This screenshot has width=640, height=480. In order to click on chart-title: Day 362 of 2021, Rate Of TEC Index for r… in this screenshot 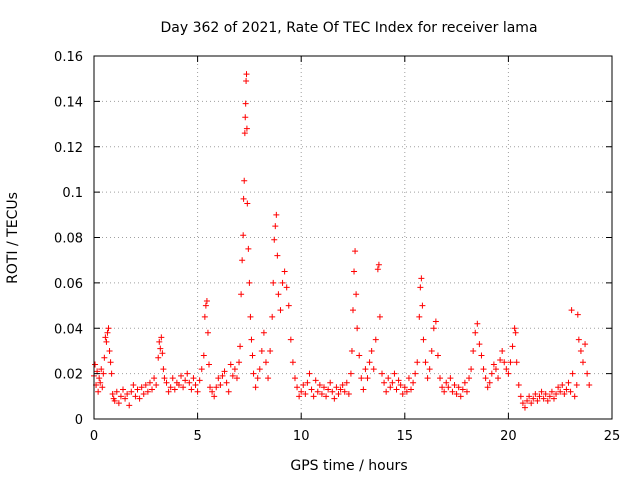, I will do `click(348, 28)`.